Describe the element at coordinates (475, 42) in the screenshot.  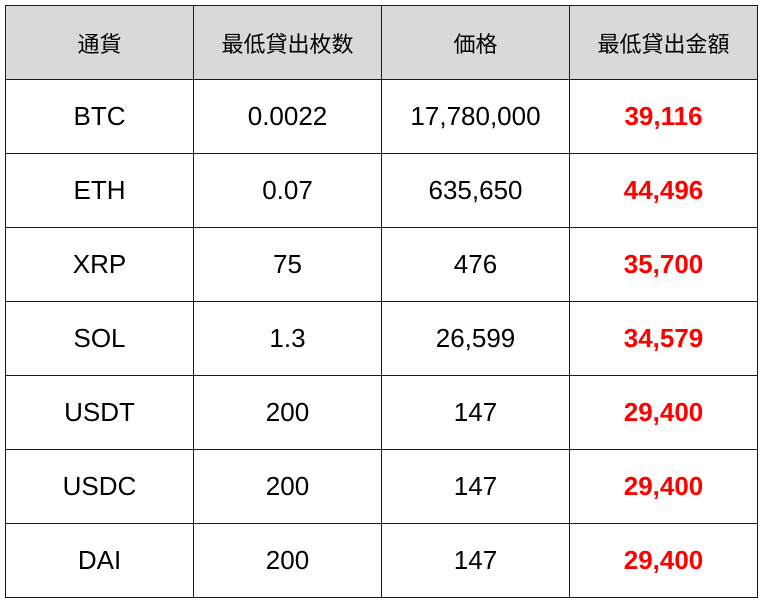
I see `header-price: 価格` at that location.